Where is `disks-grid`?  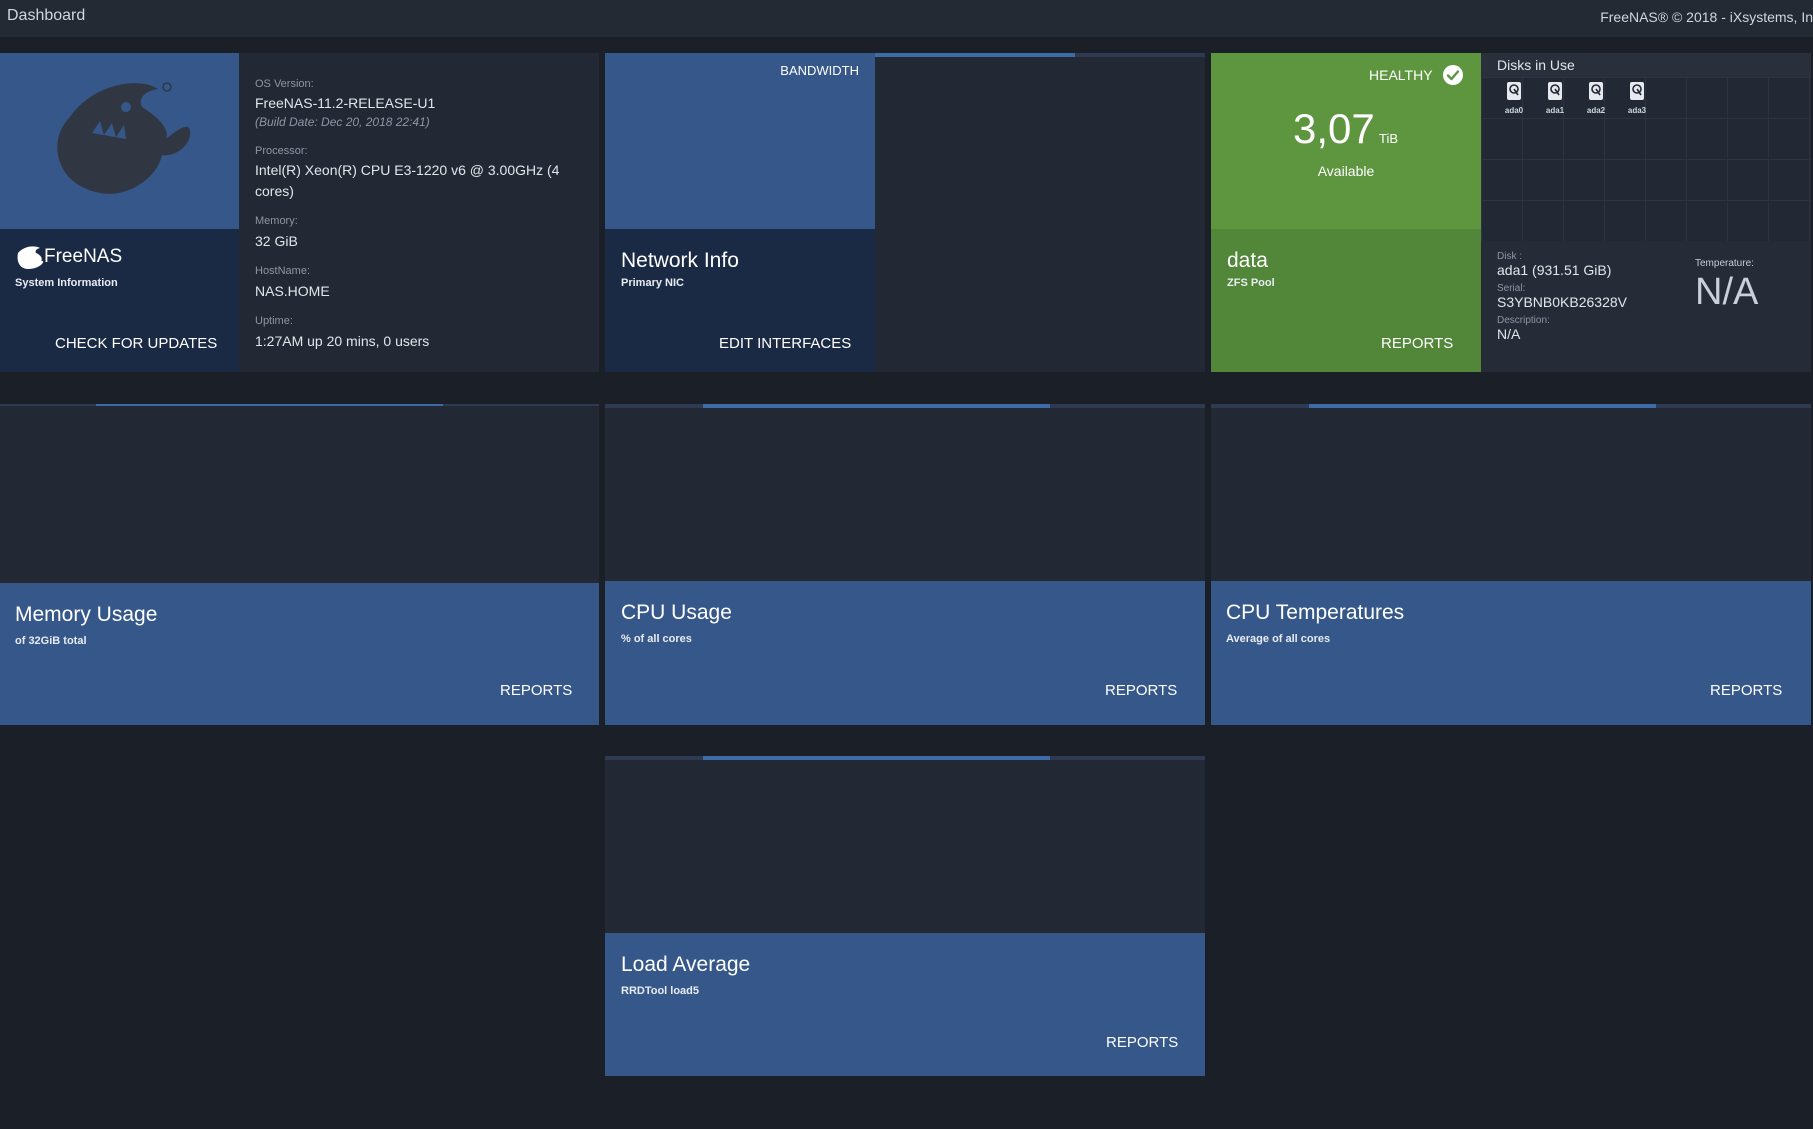
disks-grid is located at coordinates (1646, 159).